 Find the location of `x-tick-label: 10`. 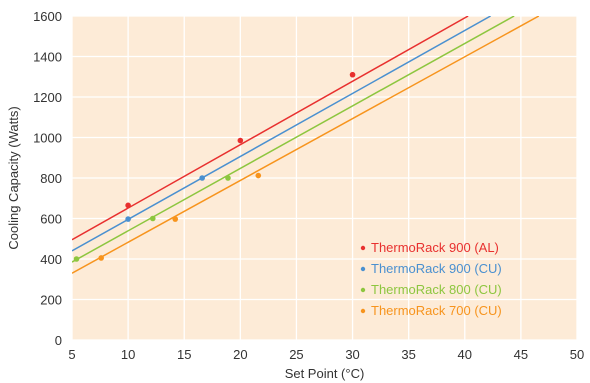

x-tick-label: 10 is located at coordinates (128, 354).